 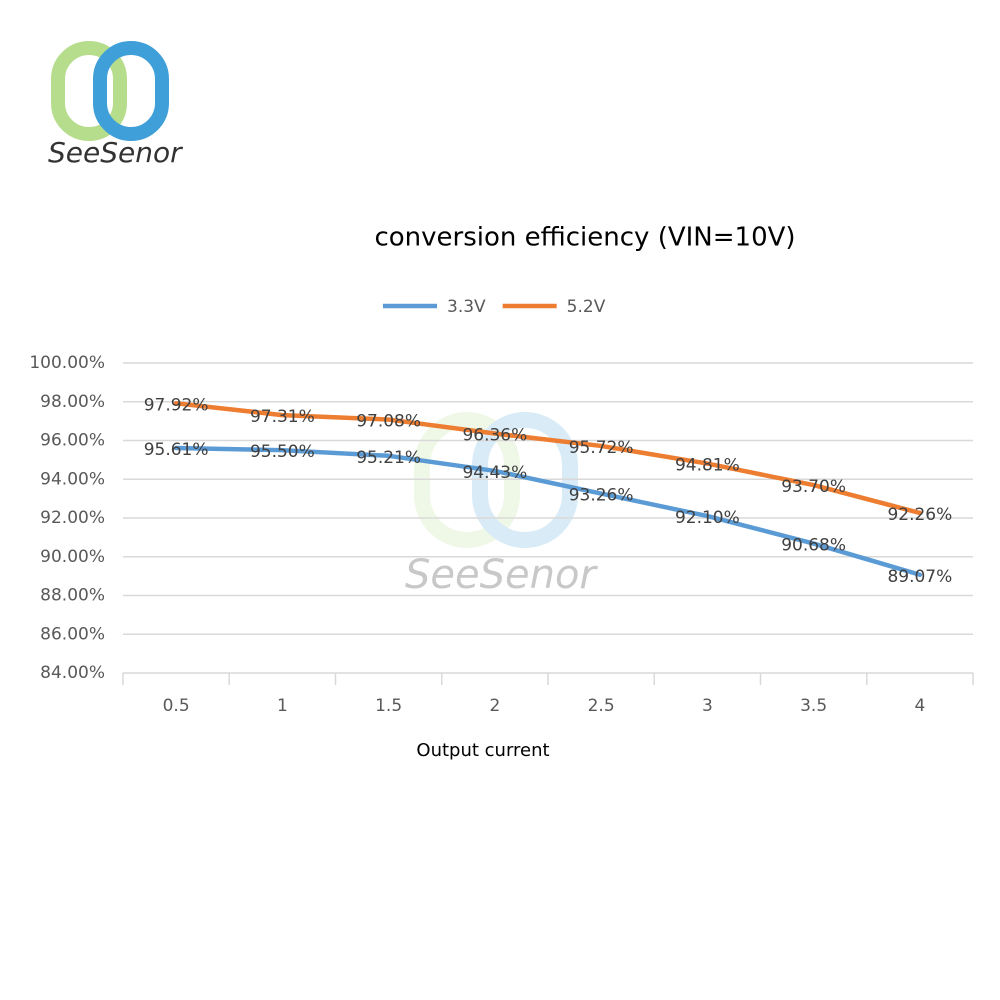 I want to click on data-label: 93.26%, so click(x=601, y=496).